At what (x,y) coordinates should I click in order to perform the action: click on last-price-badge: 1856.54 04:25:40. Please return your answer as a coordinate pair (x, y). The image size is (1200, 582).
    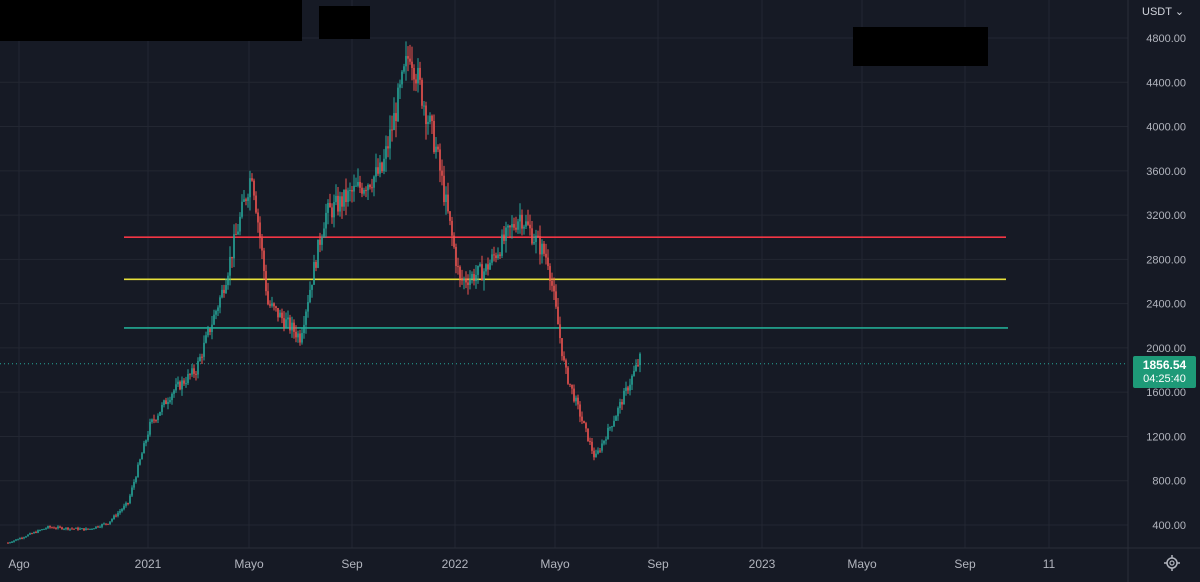
    Looking at the image, I should click on (1164, 372).